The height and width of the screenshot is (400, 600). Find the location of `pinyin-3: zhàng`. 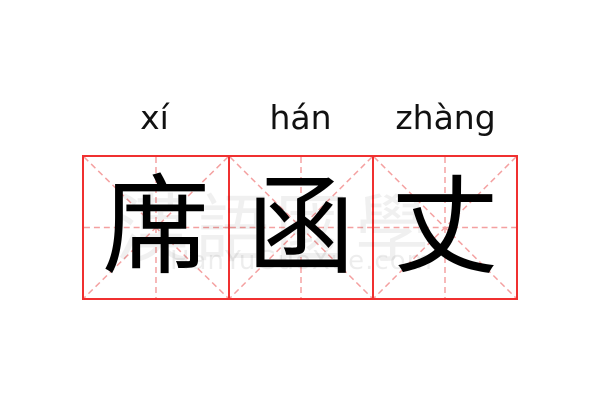

pinyin-3: zhàng is located at coordinates (445, 117).